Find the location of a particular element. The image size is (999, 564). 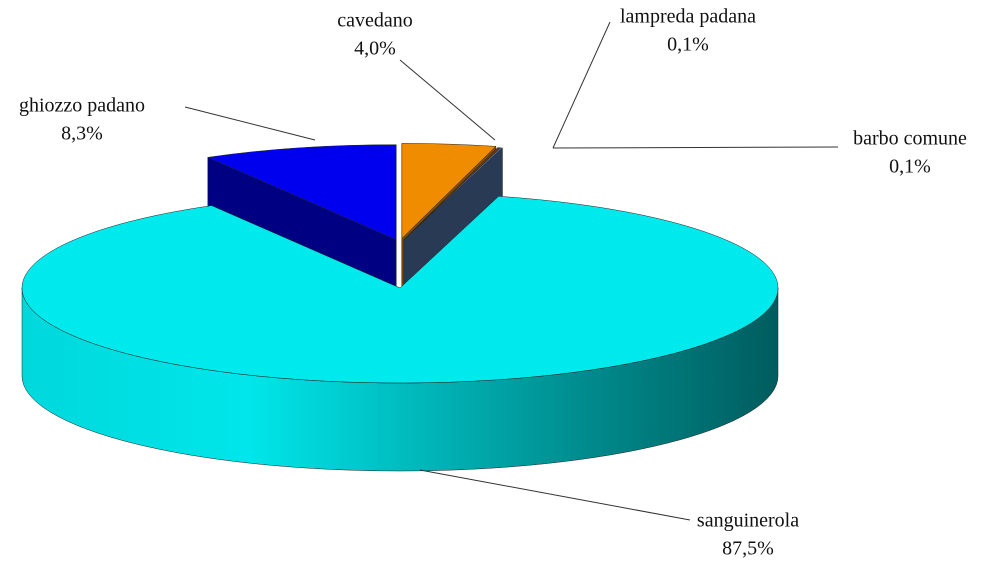

slice-label: lampreda padana is located at coordinates (688, 17).